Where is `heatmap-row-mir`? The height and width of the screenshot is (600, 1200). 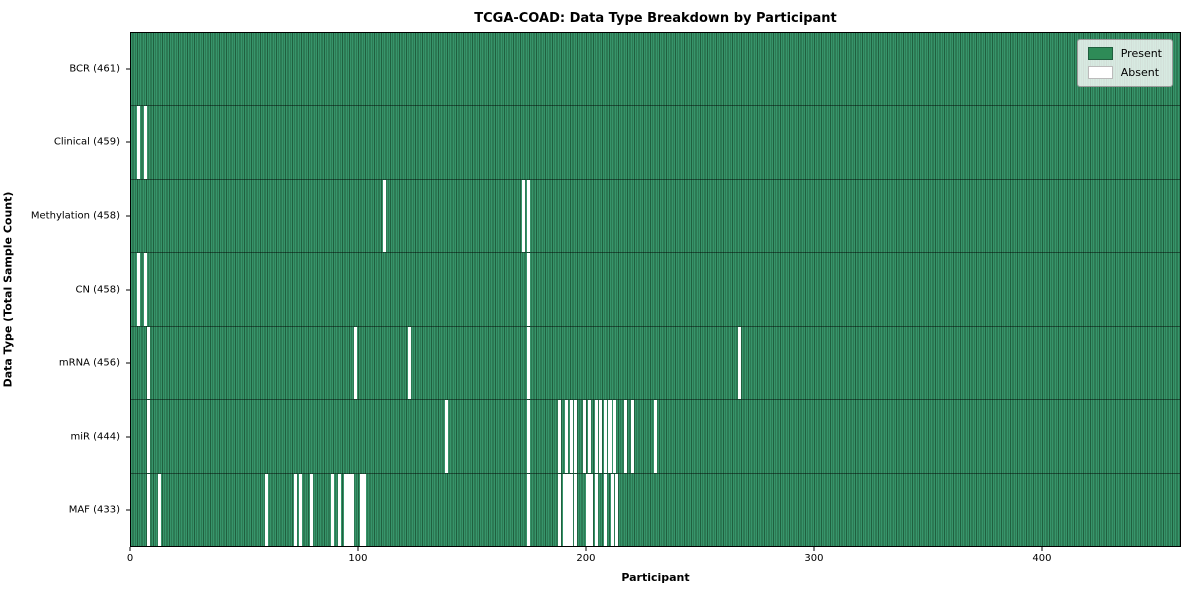 heatmap-row-mir is located at coordinates (655, 437).